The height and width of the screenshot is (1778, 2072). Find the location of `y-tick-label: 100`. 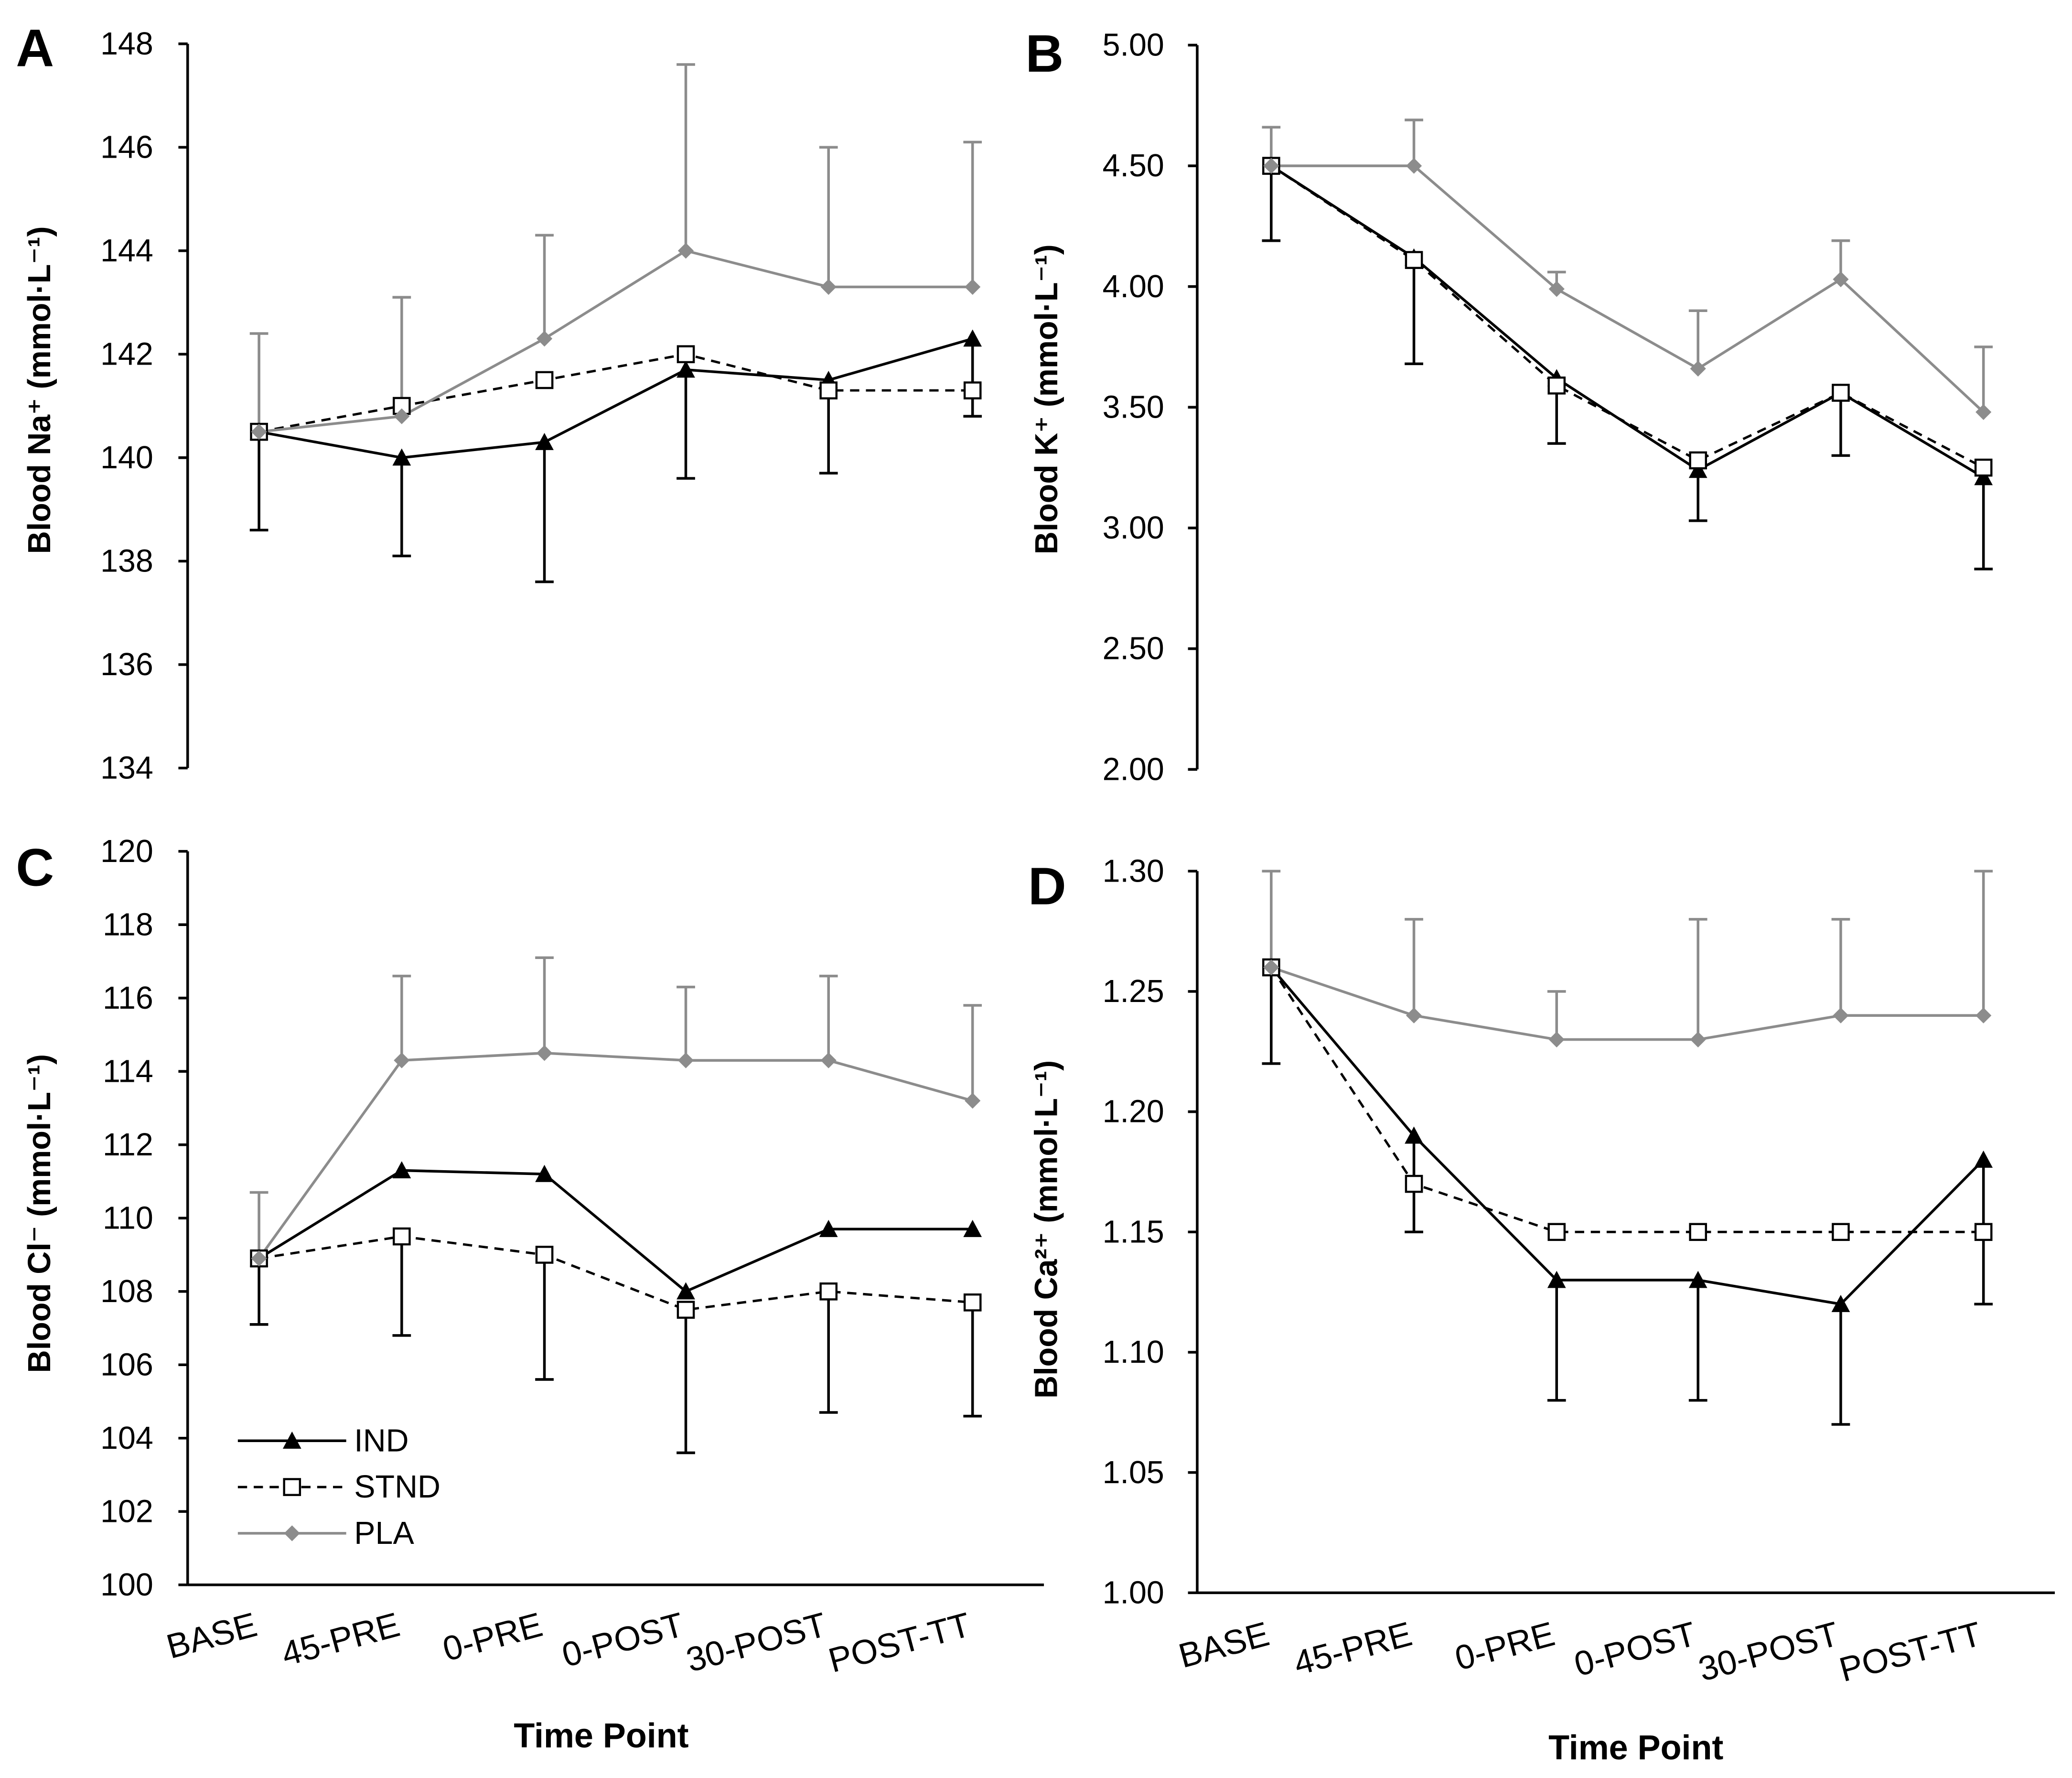

y-tick-label: 100 is located at coordinates (126, 1585).